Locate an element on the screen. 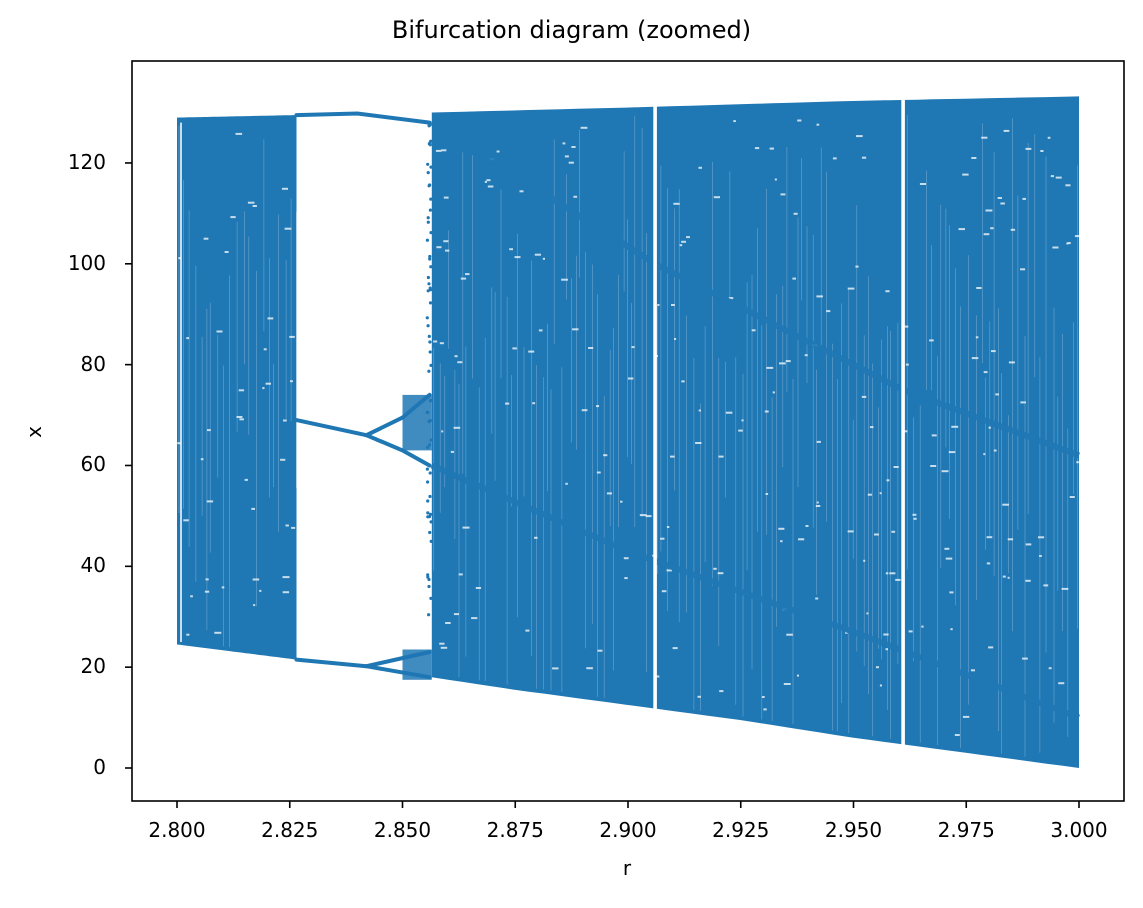  y-tick-label: 40 is located at coordinates (93, 565).